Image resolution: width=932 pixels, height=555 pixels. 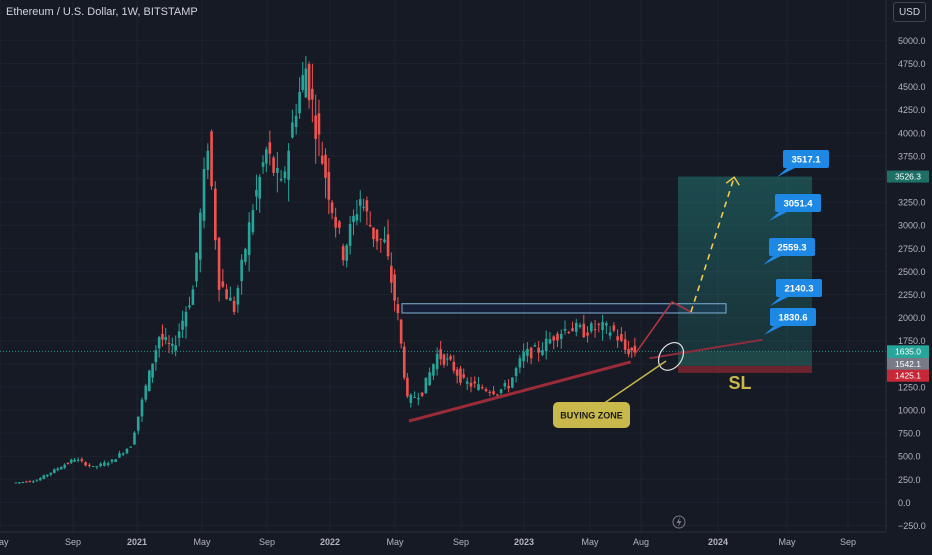 What do you see at coordinates (641, 542) in the screenshot?
I see `x-tick-label: Aug` at bounding box center [641, 542].